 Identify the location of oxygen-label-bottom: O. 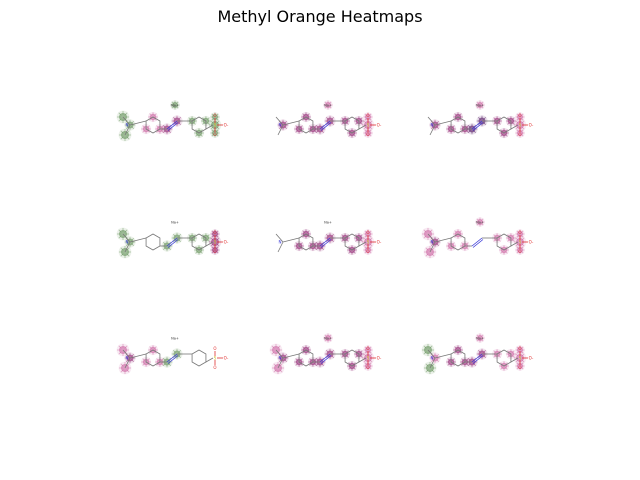
(214, 134).